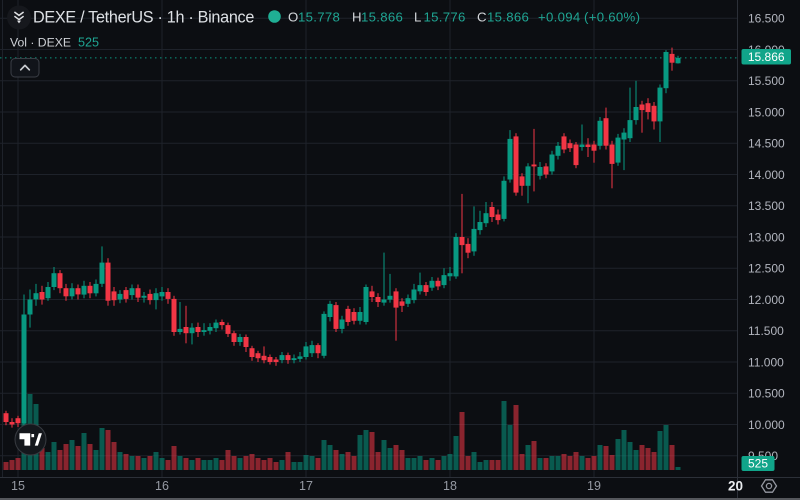 The image size is (800, 500). Describe the element at coordinates (766, 112) in the screenshot. I see `svg-text: 15.000` at that location.